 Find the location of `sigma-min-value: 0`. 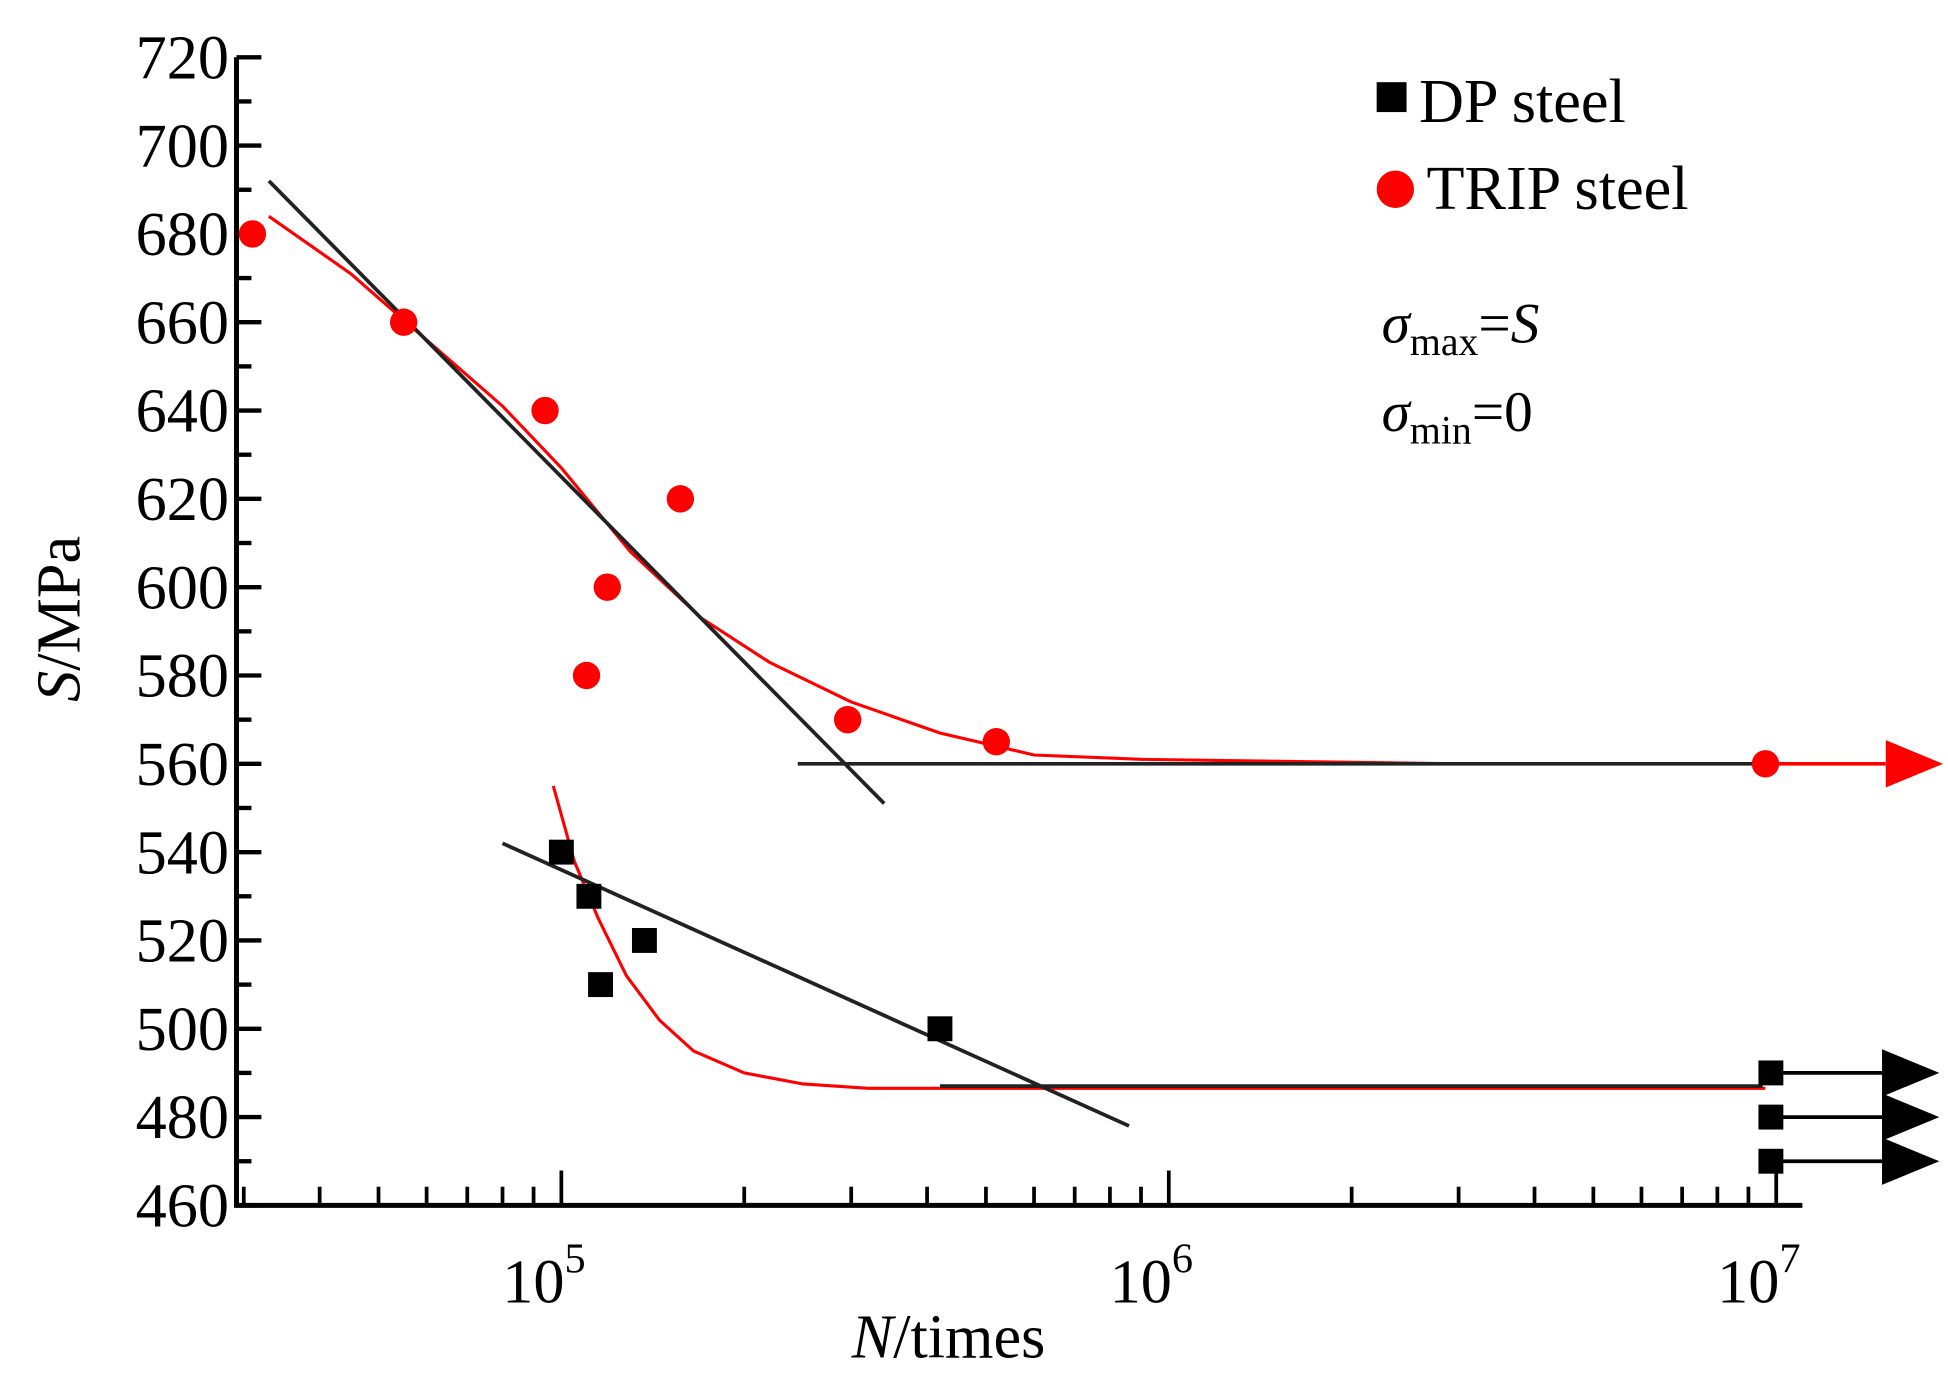

sigma-min-value: 0 is located at coordinates (1518, 412).